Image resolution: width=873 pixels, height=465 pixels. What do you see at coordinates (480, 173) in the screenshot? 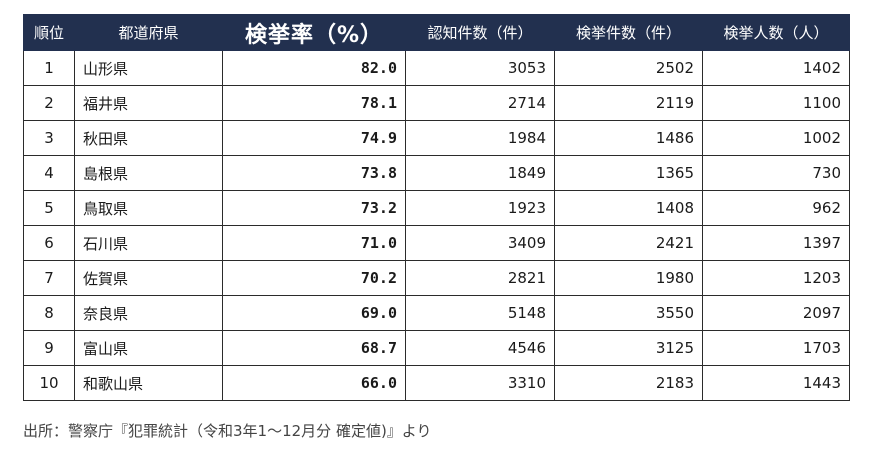
I see `cell-recognized-cases: 1849` at bounding box center [480, 173].